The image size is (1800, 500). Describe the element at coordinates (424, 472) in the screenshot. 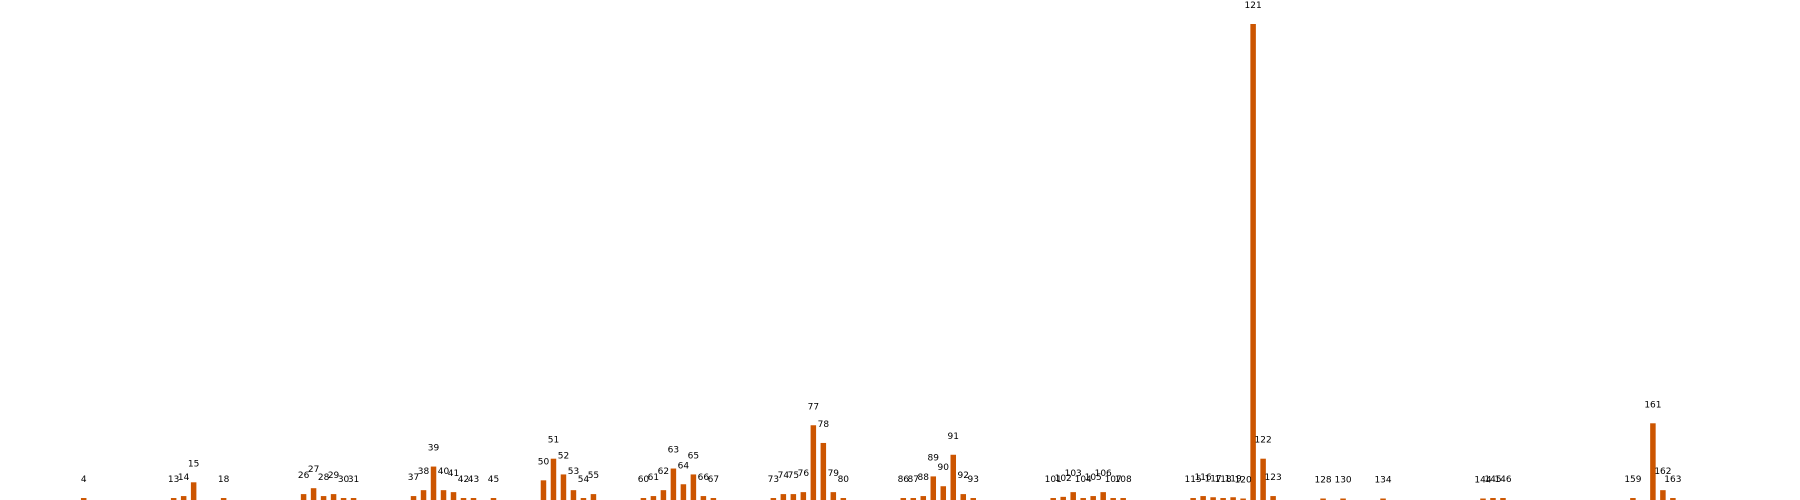

I see `bar-label-38: 38` at that location.